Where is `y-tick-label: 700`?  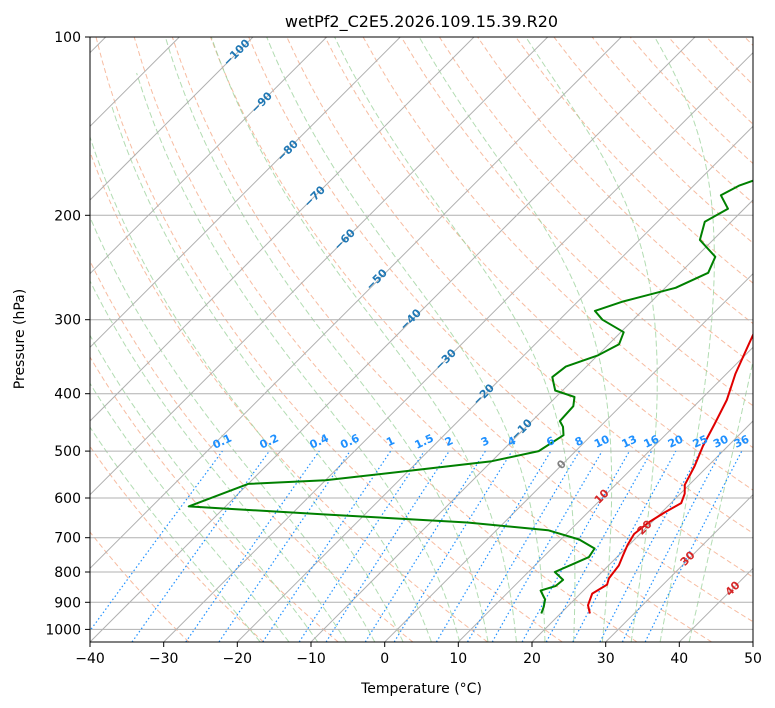 y-tick-label: 700 is located at coordinates (67, 539).